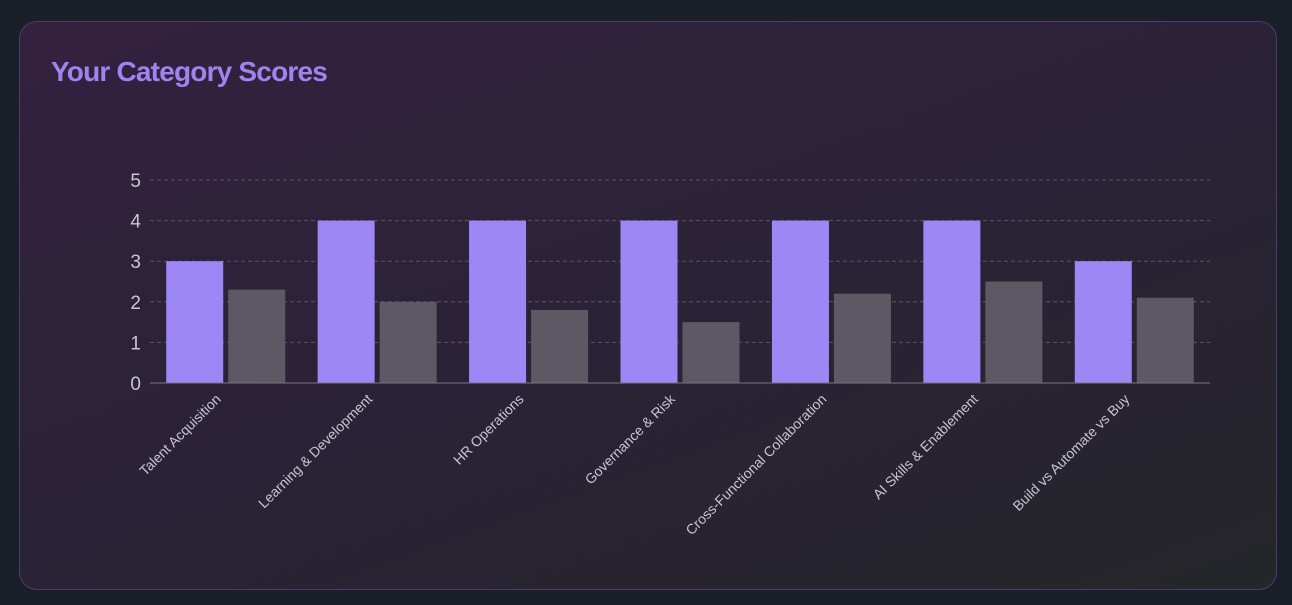  I want to click on x-tick-label: Cross-Functional Collaboration, so click(755, 464).